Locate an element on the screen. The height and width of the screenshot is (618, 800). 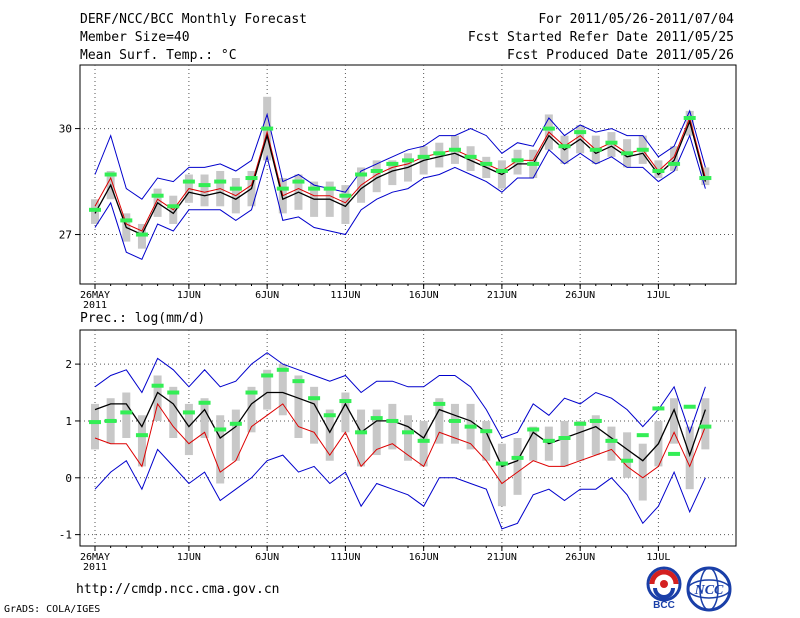
x-tick-label: 1JUL is located at coordinates (658, 295).